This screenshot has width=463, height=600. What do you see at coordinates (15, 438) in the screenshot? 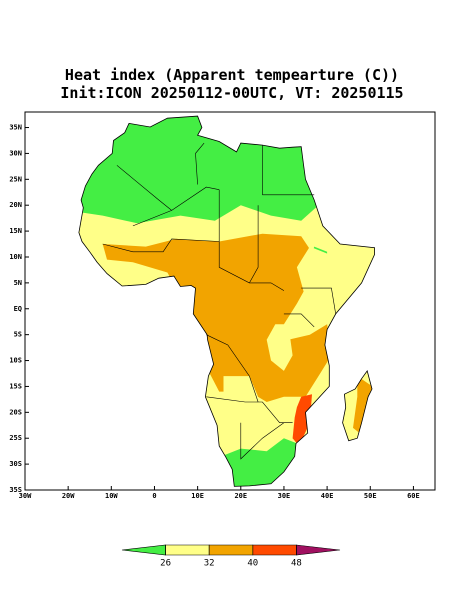
I see `lat-tick-label: 25S` at bounding box center [15, 438].